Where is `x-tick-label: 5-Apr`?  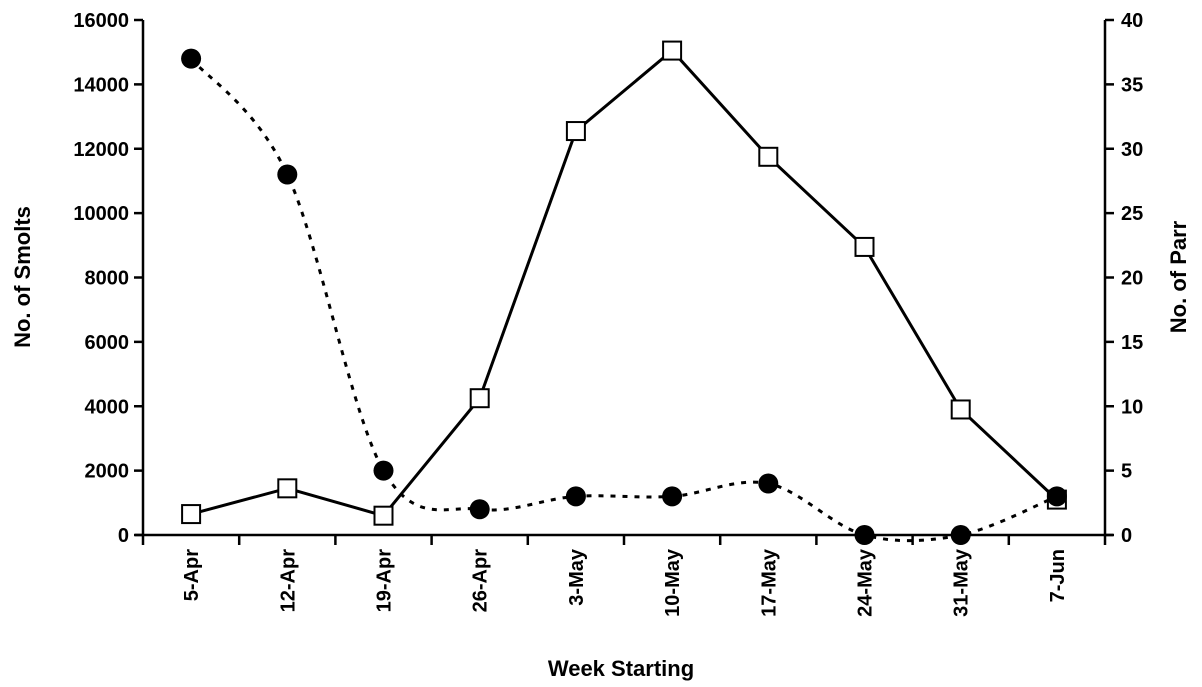
x-tick-label: 5-Apr is located at coordinates (192, 575).